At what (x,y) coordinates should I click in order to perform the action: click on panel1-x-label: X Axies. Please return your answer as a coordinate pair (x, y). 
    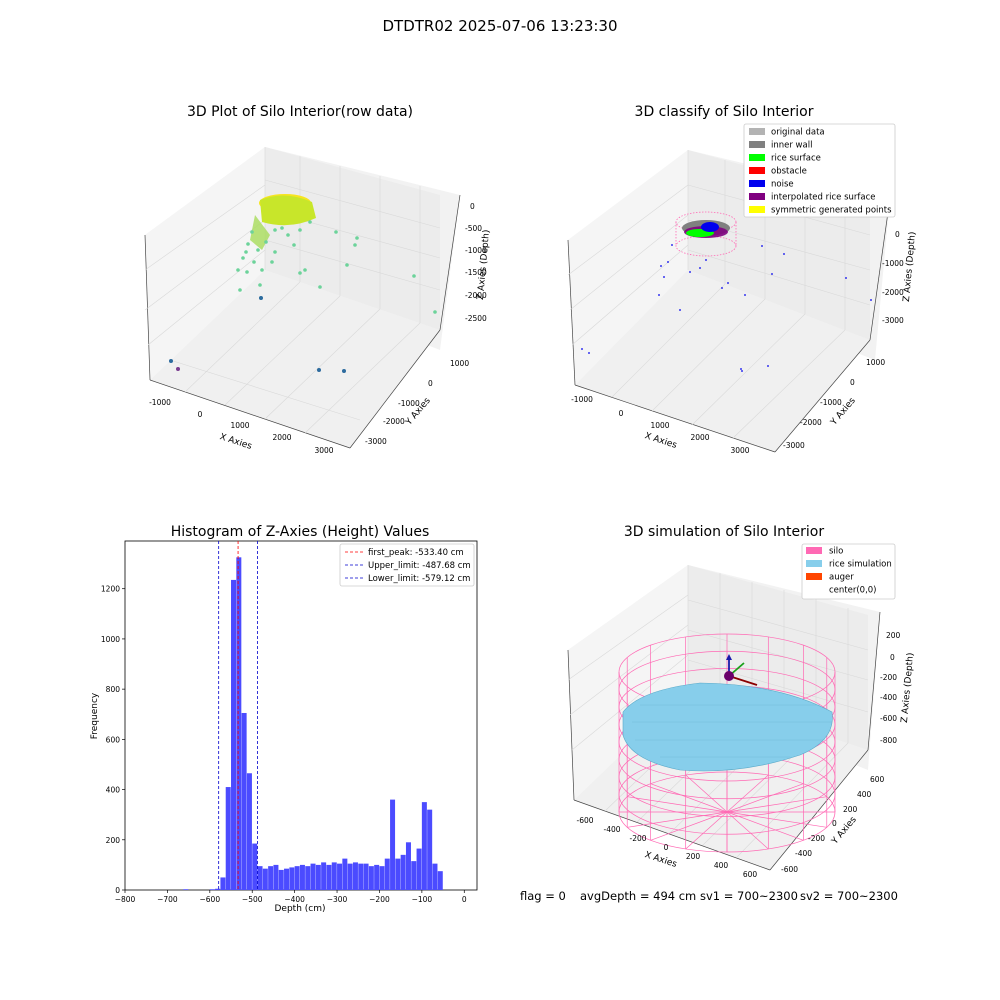
    Looking at the image, I should click on (235, 442).